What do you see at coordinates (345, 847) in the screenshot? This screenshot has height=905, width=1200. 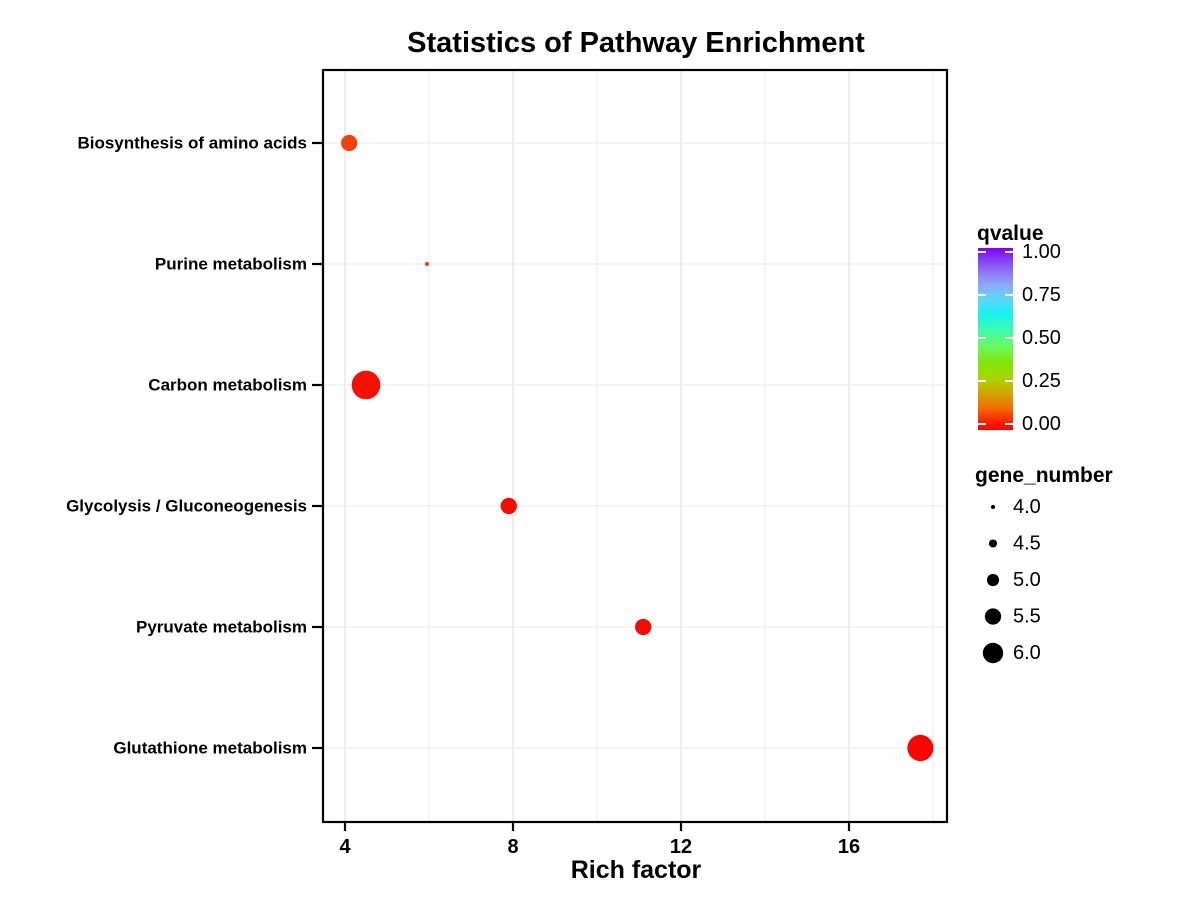 I see `x-tick-label: 4` at bounding box center [345, 847].